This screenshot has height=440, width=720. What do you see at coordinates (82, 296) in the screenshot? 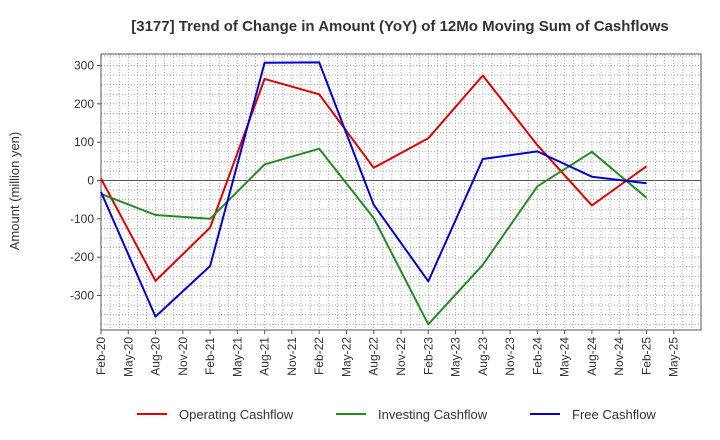
I see `y-tick-label: -300` at bounding box center [82, 296].